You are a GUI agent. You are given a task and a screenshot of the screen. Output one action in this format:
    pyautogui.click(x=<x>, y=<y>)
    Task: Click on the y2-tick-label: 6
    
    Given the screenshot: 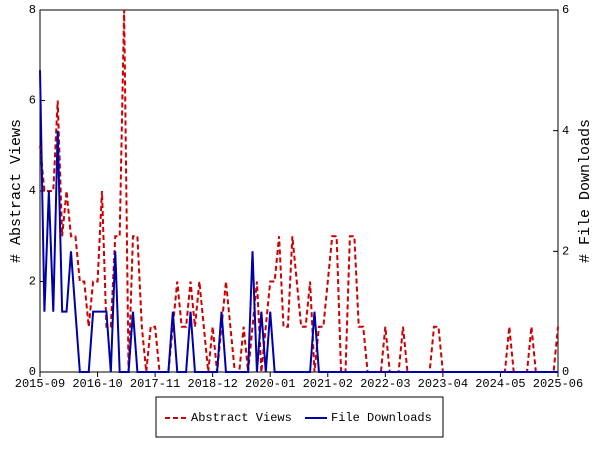 What is the action you would take?
    pyautogui.click(x=565, y=10)
    